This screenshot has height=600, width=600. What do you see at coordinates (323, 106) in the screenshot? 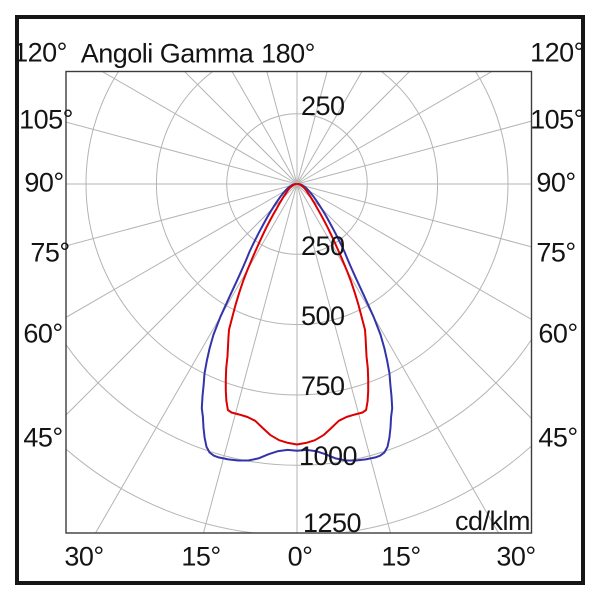
I see `ring-label-250-top: 250` at bounding box center [323, 106].